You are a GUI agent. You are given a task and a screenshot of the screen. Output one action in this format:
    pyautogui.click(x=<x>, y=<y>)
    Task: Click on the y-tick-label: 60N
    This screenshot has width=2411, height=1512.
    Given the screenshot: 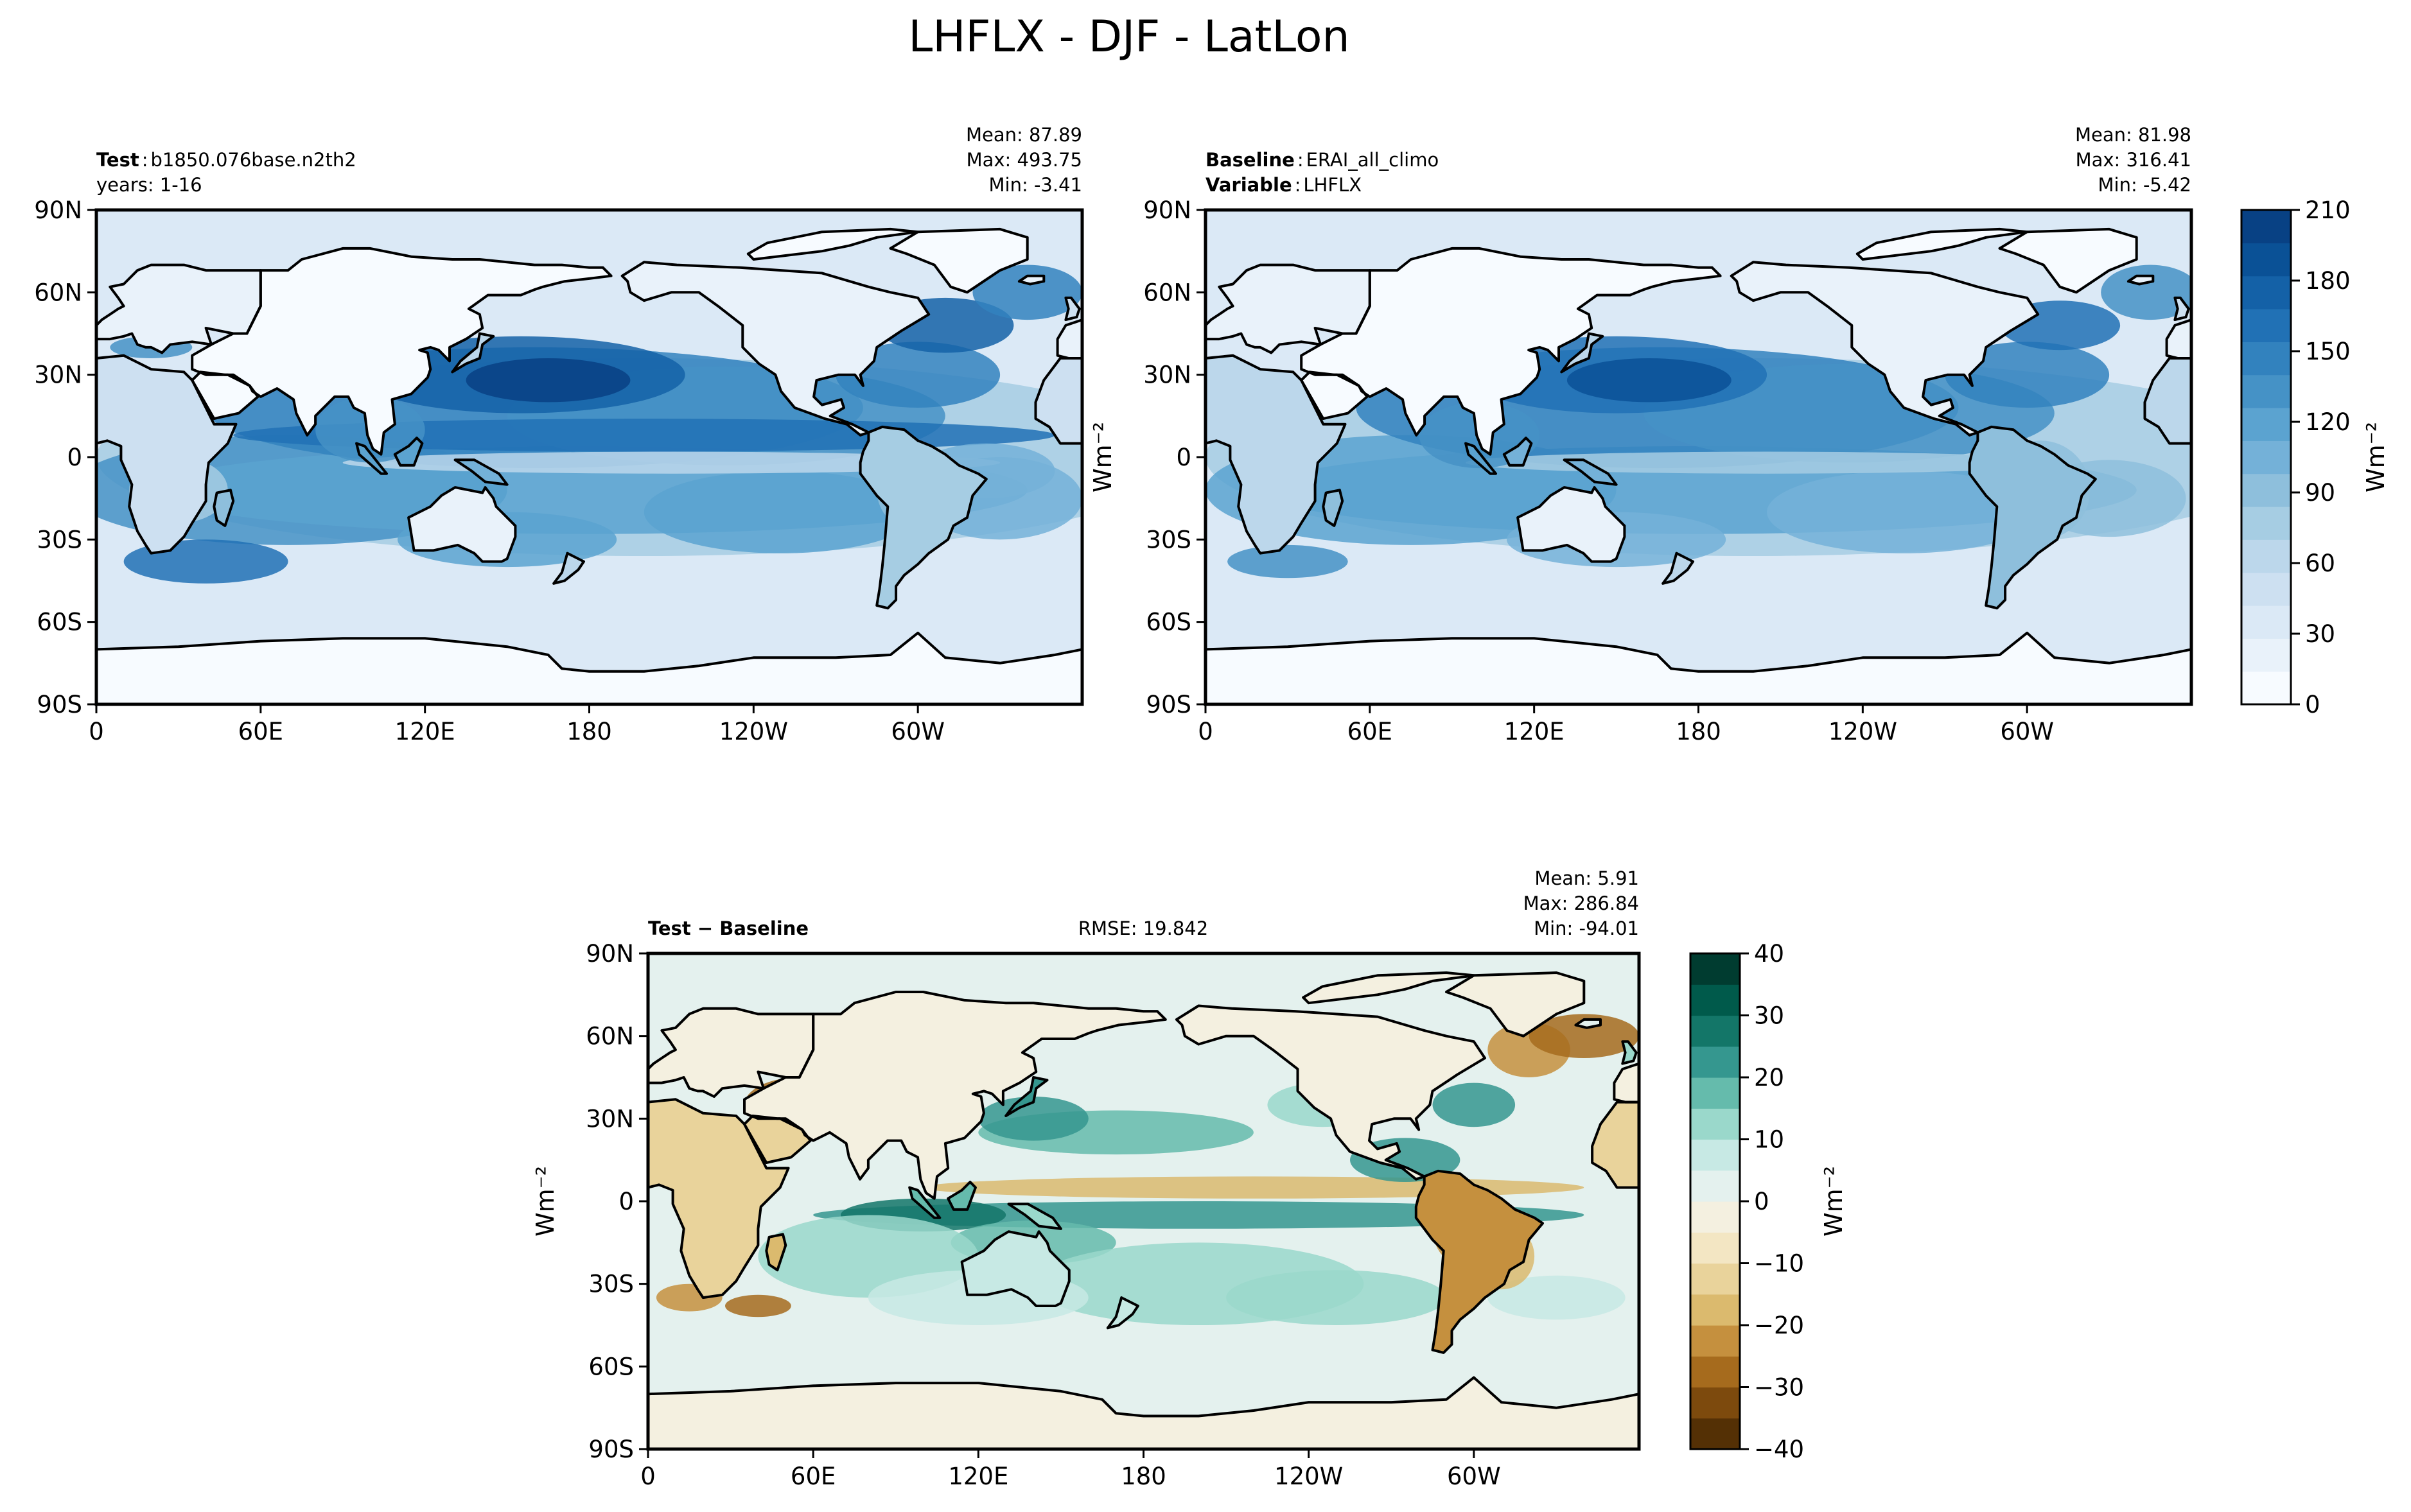 What is the action you would take?
    pyautogui.click(x=1167, y=292)
    